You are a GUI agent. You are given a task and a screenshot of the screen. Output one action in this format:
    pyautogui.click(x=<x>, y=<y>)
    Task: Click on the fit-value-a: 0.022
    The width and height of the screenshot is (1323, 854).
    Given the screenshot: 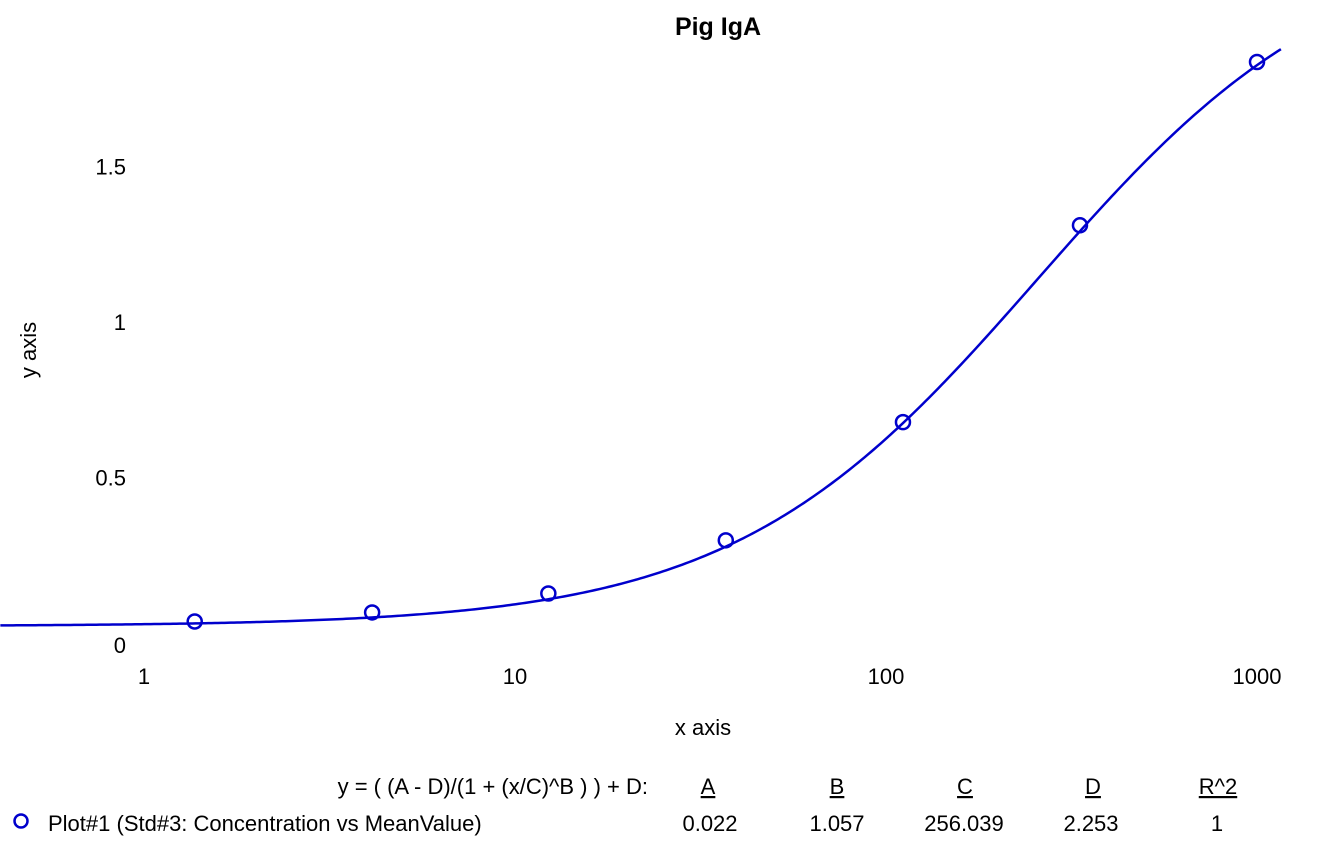 What is the action you would take?
    pyautogui.click(x=709, y=823)
    